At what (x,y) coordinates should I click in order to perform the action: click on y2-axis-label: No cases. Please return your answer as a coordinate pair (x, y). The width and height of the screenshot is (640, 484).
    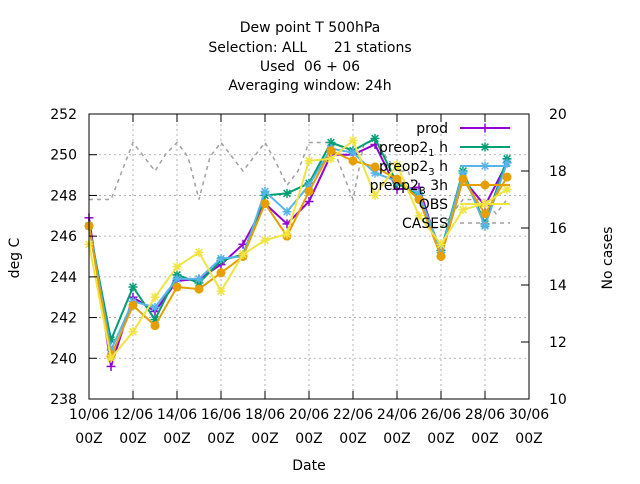
    Looking at the image, I should click on (608, 258).